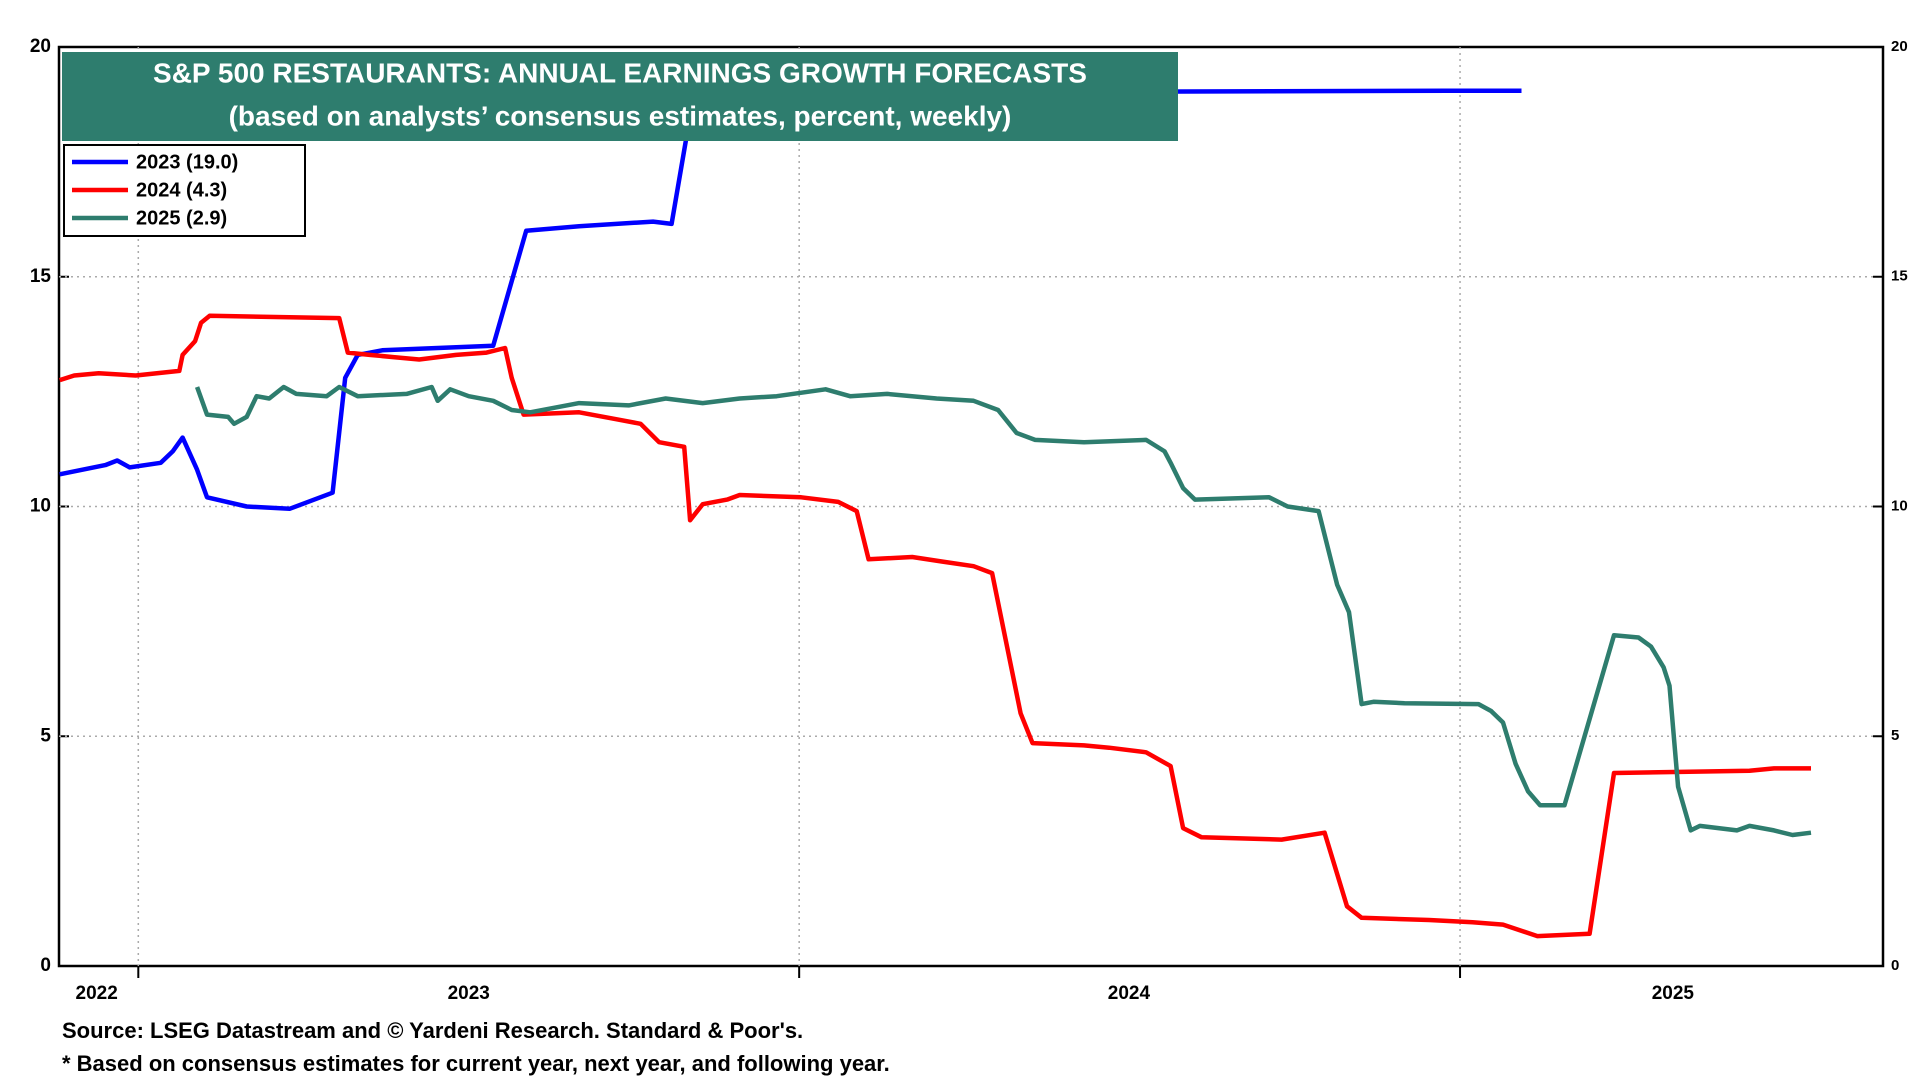  What do you see at coordinates (1129, 993) in the screenshot?
I see `x-tick-label: 2024` at bounding box center [1129, 993].